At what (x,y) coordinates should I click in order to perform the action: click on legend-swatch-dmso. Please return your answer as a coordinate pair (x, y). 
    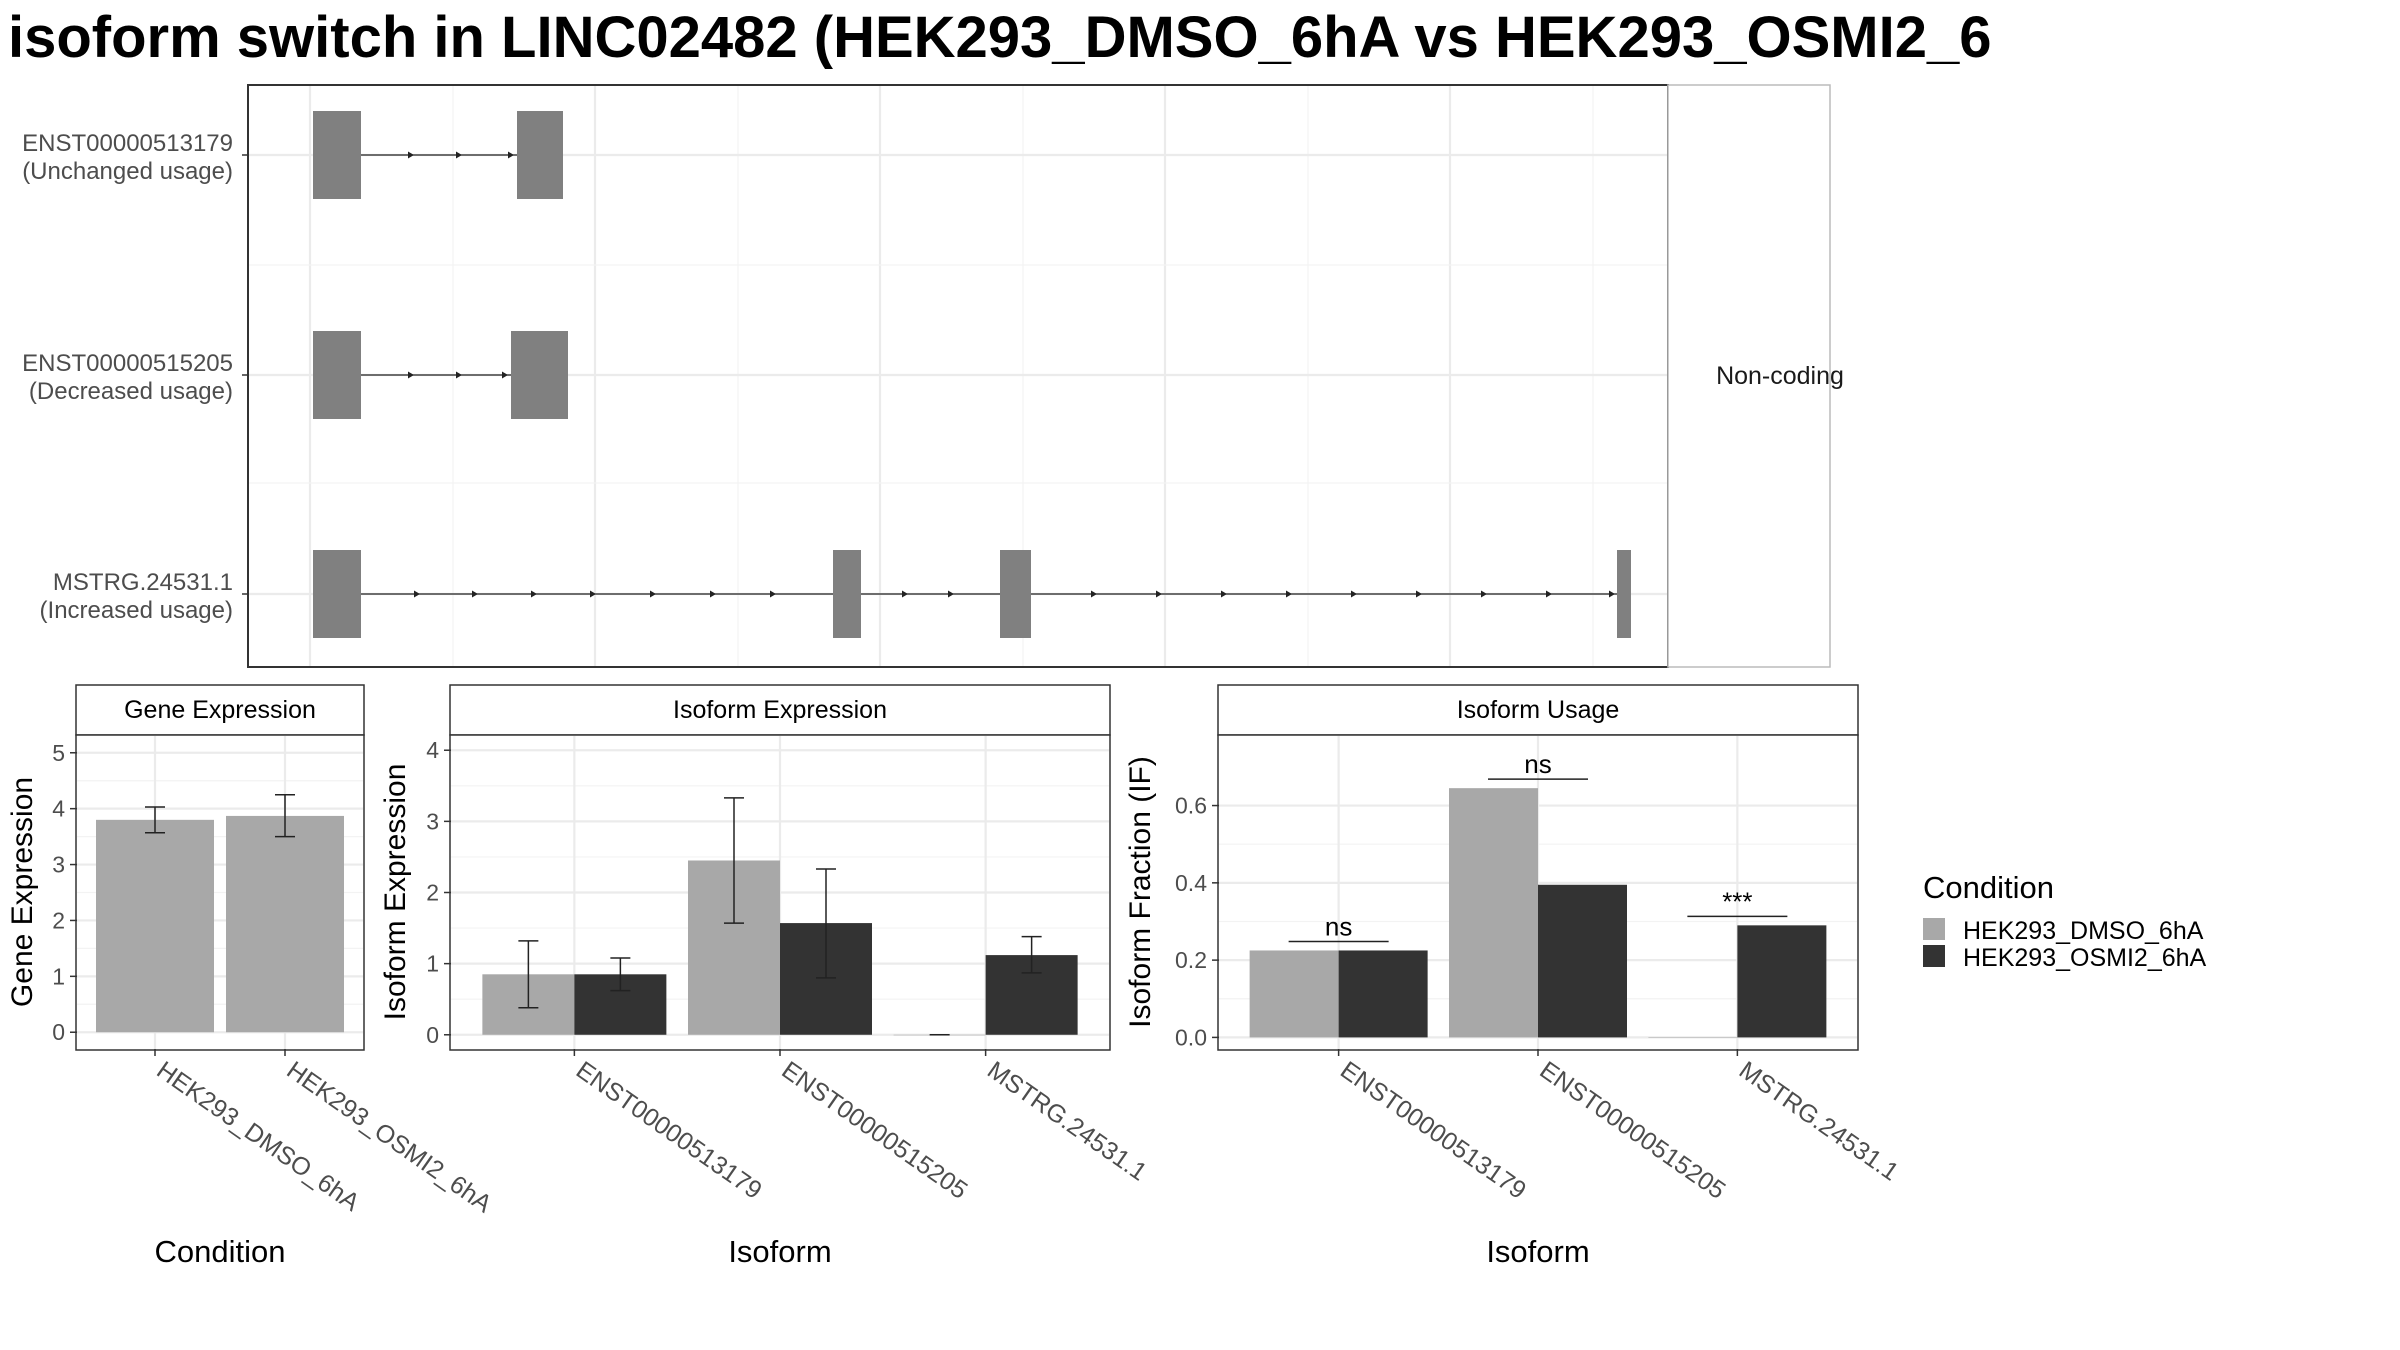
    Looking at the image, I should click on (1934, 929).